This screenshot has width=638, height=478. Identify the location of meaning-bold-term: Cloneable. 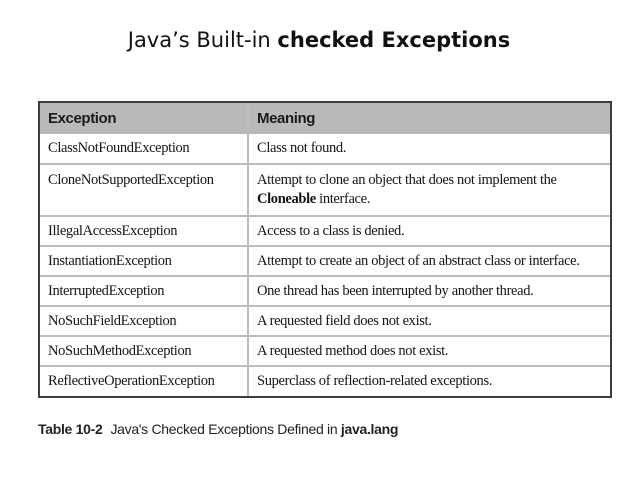
(286, 199).